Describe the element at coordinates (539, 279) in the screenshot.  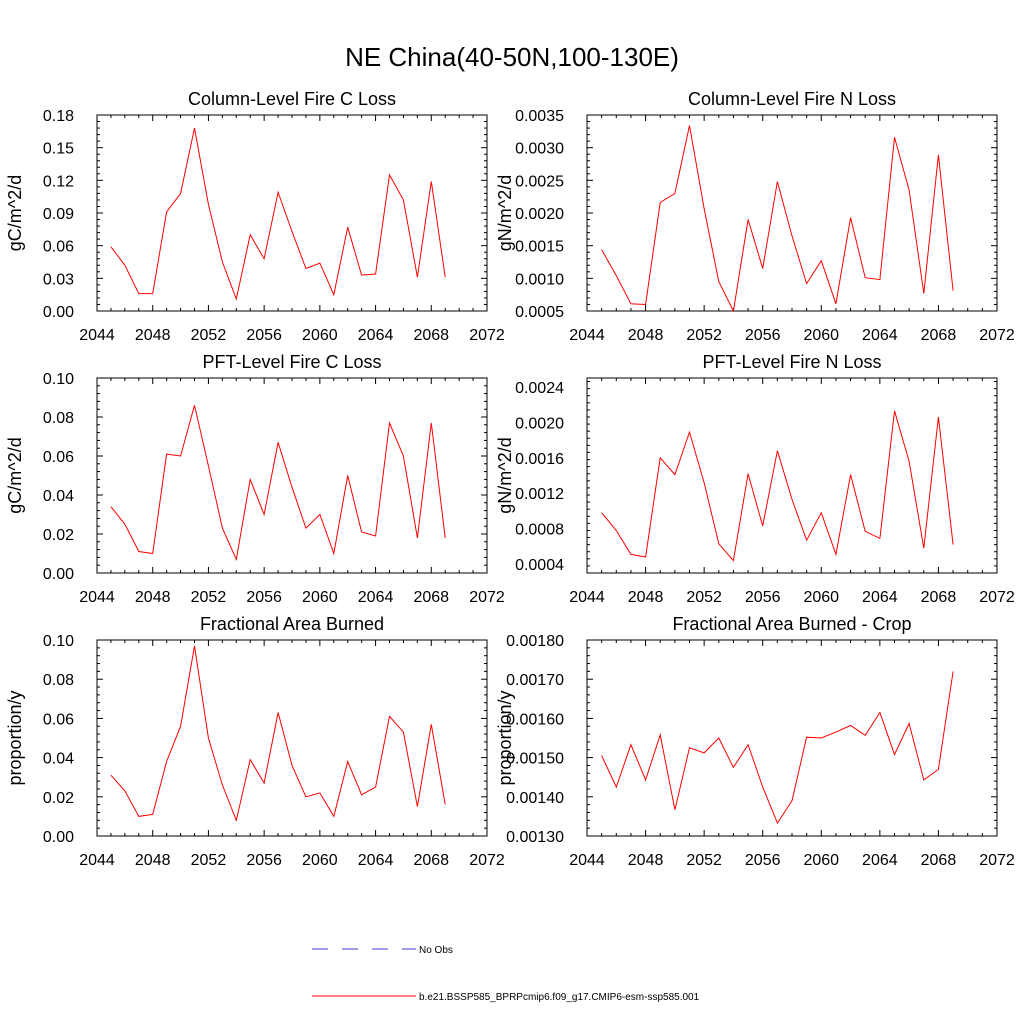
I see `y-tick-label: 0.0010` at that location.